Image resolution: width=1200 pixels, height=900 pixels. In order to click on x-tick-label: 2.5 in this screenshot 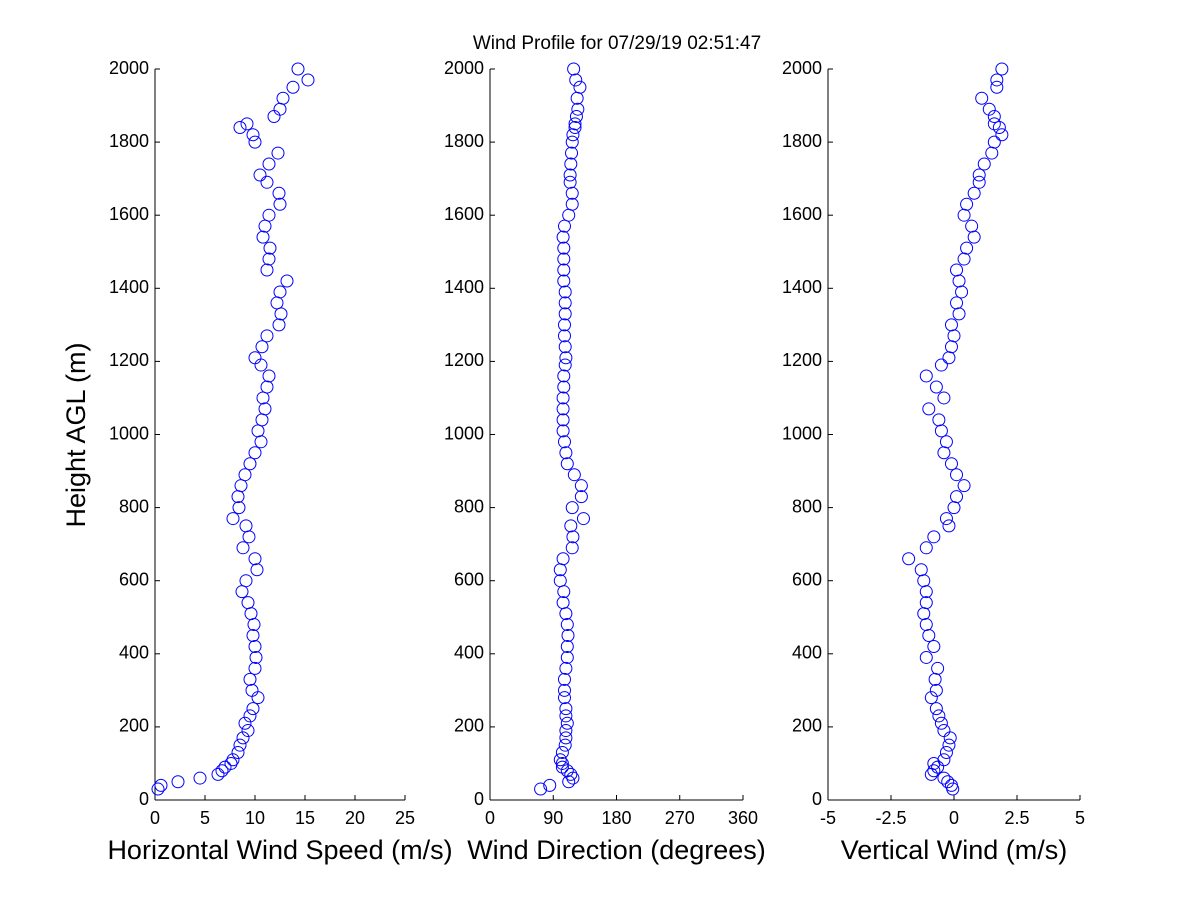, I will do `click(1016, 818)`.